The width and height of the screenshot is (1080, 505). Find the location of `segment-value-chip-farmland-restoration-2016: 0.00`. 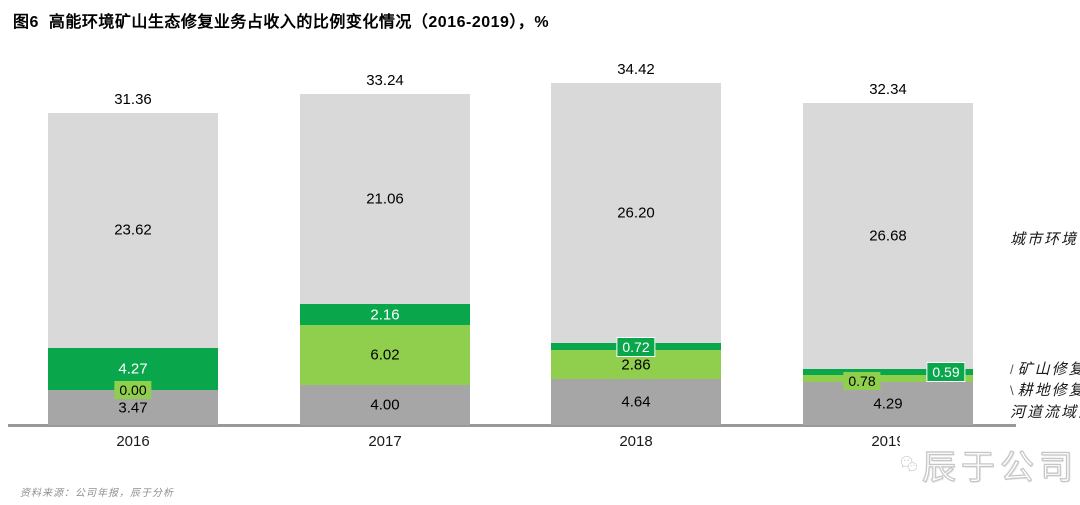

segment-value-chip-farmland-restoration-2016: 0.00 is located at coordinates (133, 390).